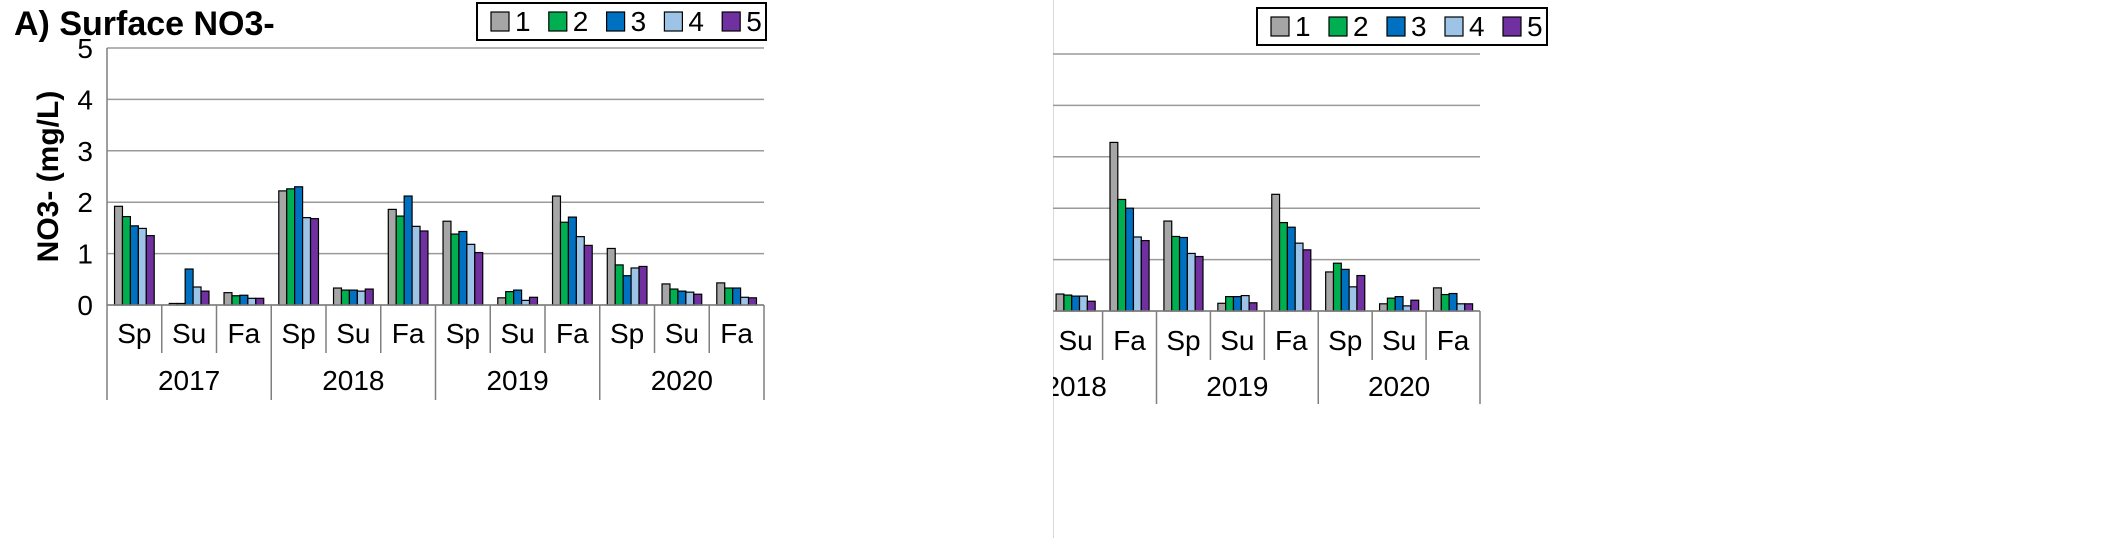 The width and height of the screenshot is (2112, 538). What do you see at coordinates (621, 21) in the screenshot?
I see `legend-box` at bounding box center [621, 21].